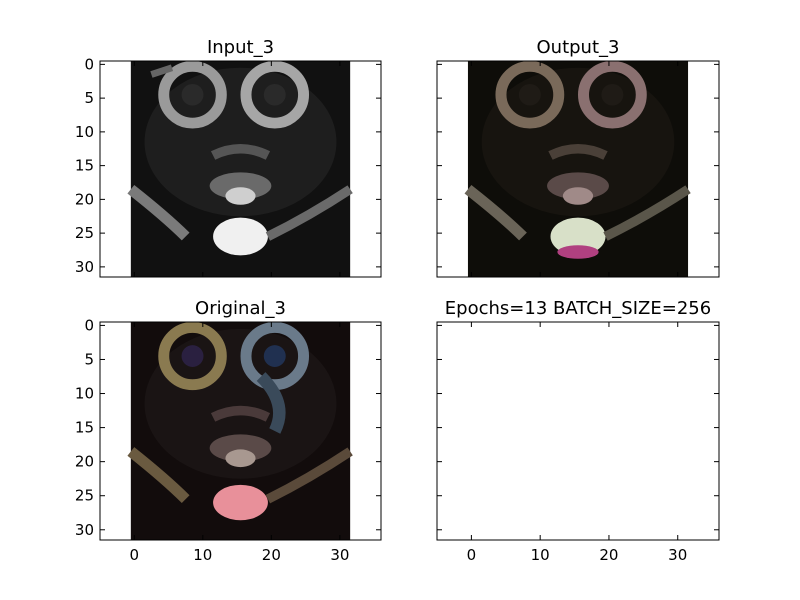 The image size is (800, 600). Describe the element at coordinates (240, 47) in the screenshot. I see `input-3-title: Input_3` at that location.